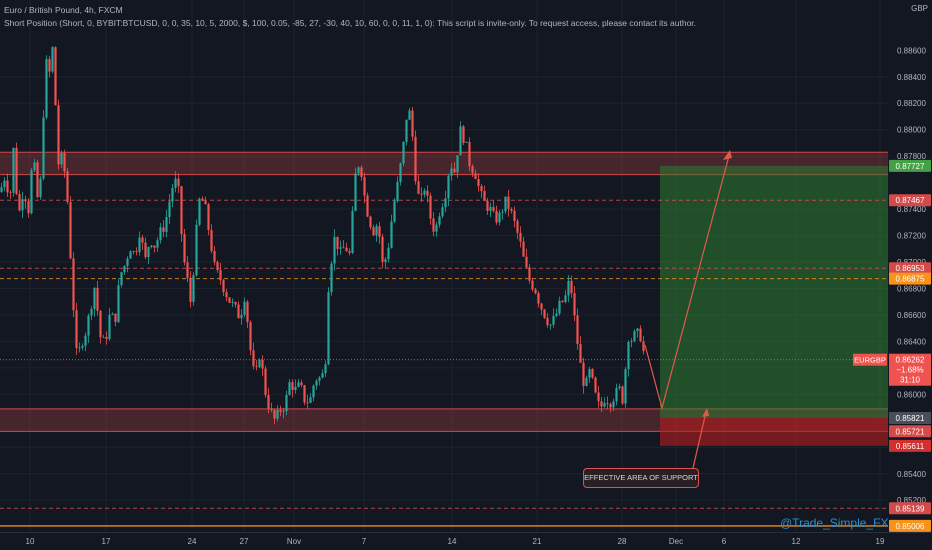 Image resolution: width=932 pixels, height=550 pixels. Describe the element at coordinates (192, 541) in the screenshot. I see `x-tick-label: 24` at that location.